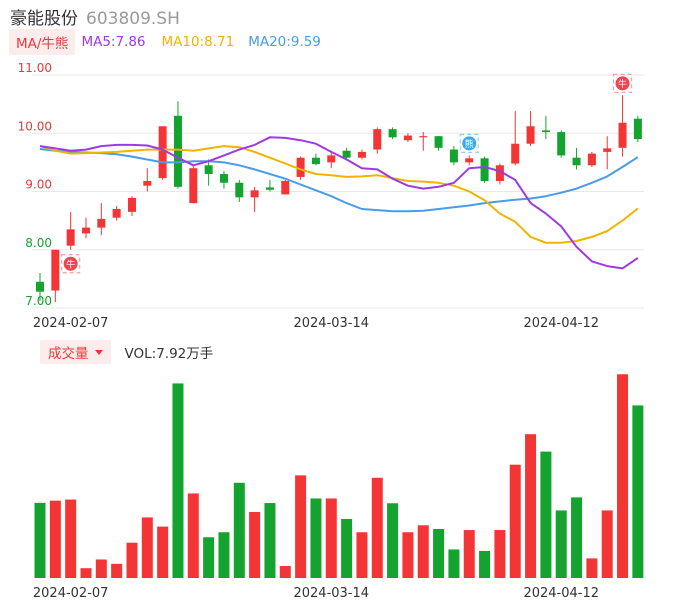 The width and height of the screenshot is (686, 606). What do you see at coordinates (35, 126) in the screenshot?
I see `y-tick-label: 10.00` at bounding box center [35, 126].